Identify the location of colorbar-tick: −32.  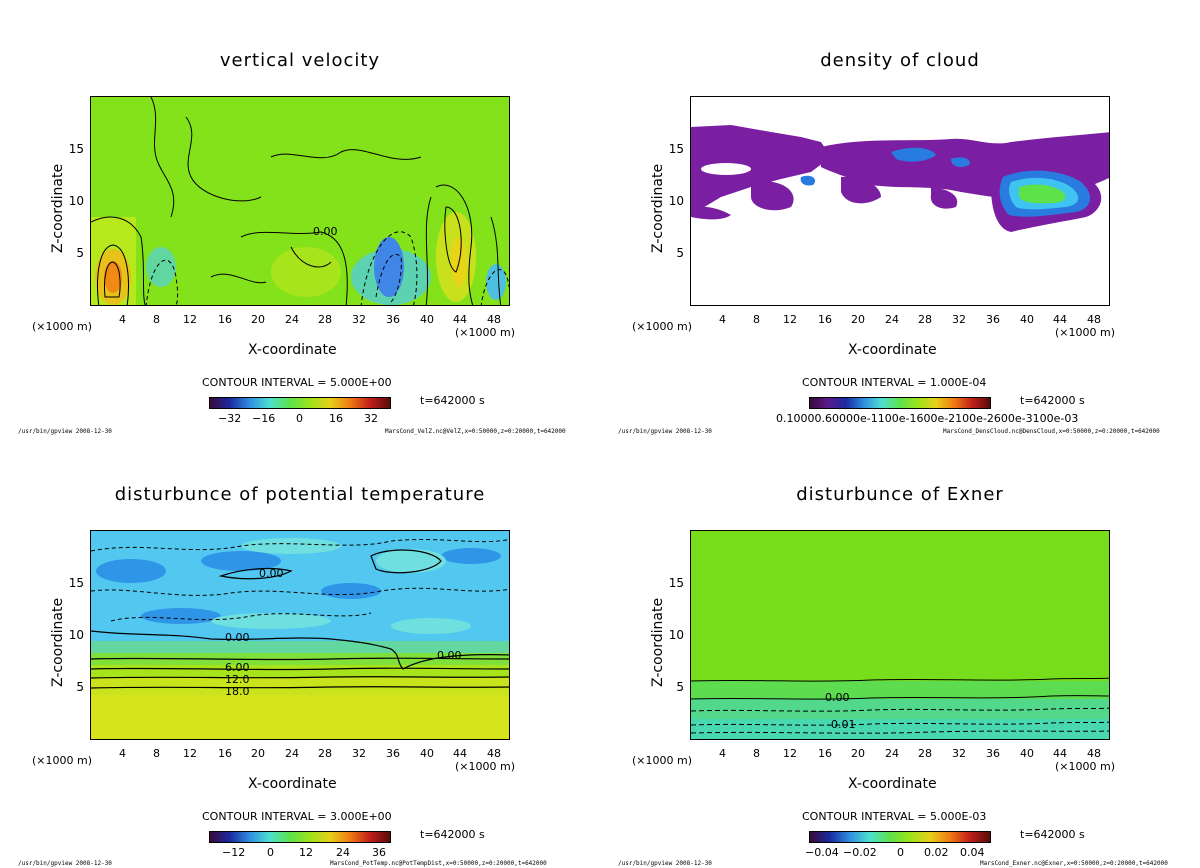
(230, 418).